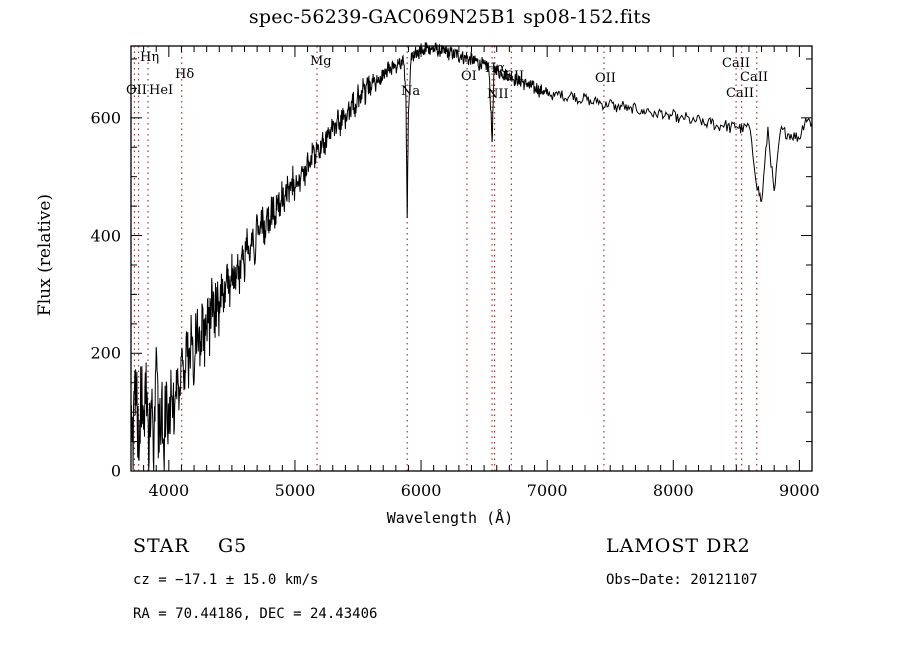 The image size is (900, 650). I want to click on x-tick-label: 8000, so click(673, 490).